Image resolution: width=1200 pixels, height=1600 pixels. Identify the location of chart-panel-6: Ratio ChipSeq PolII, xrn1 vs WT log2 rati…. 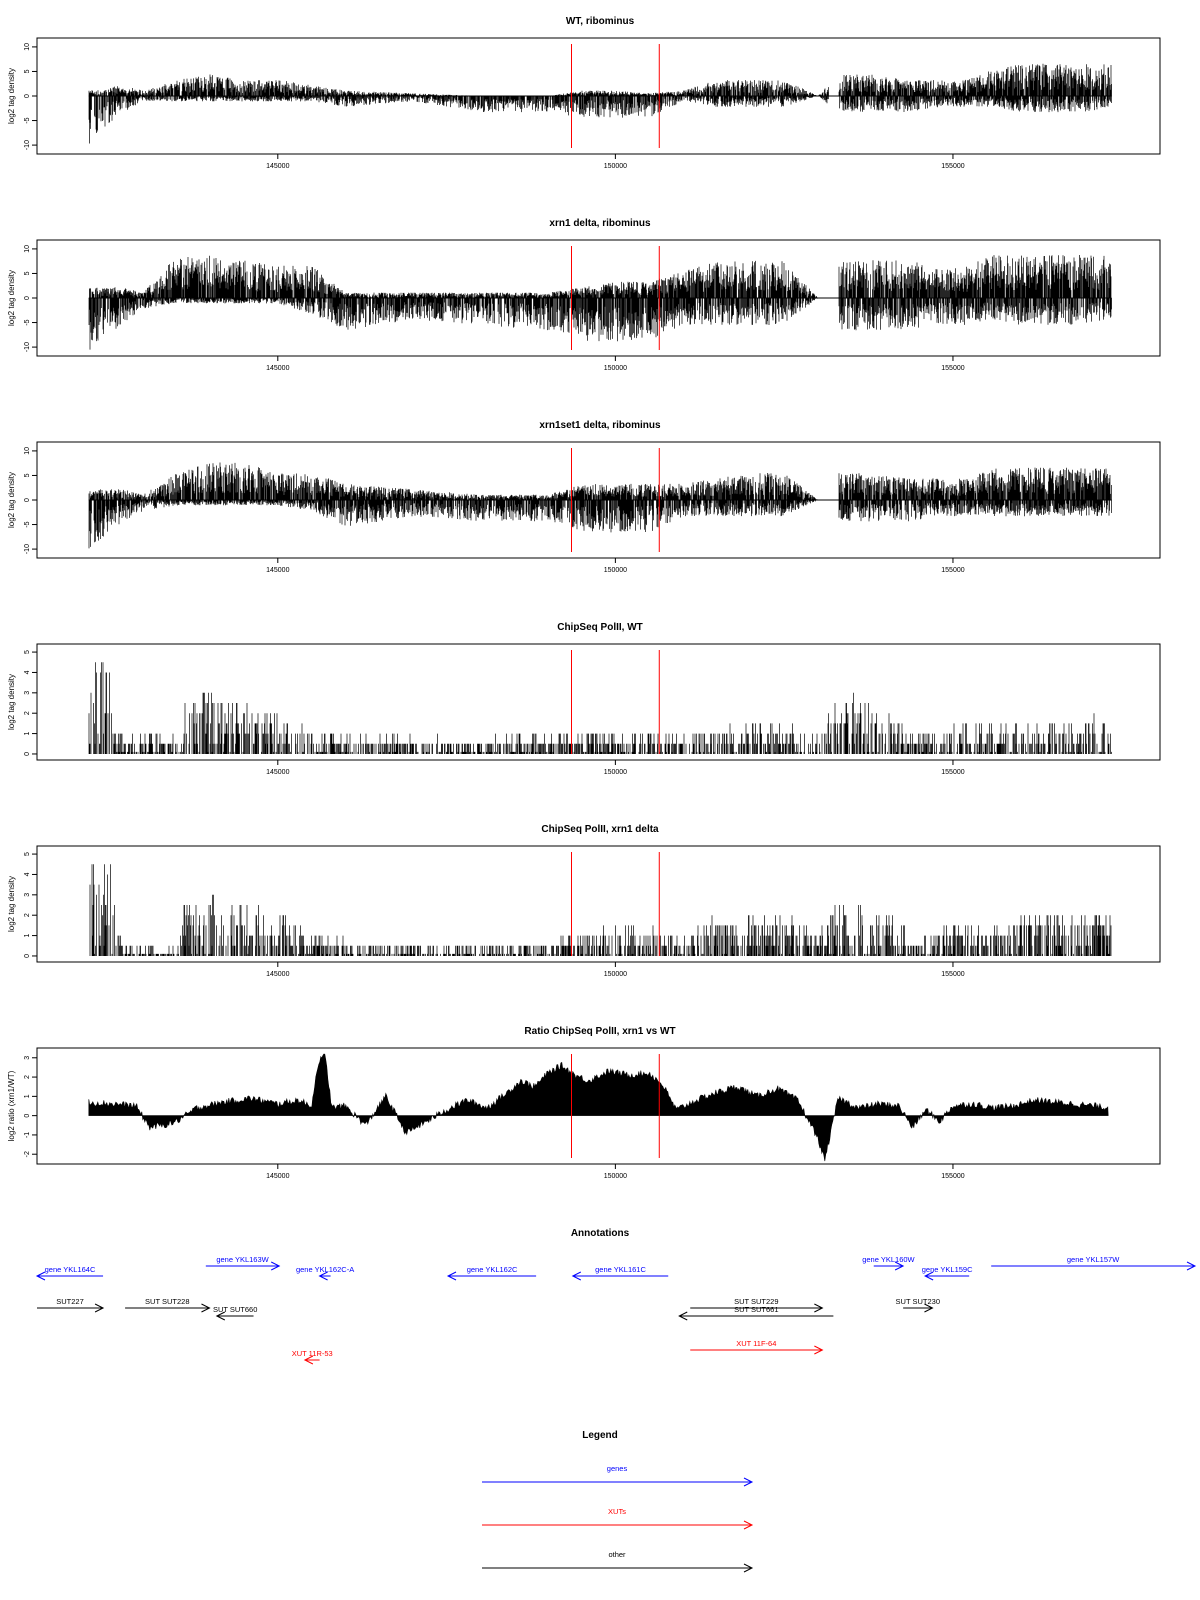
(584, 1103).